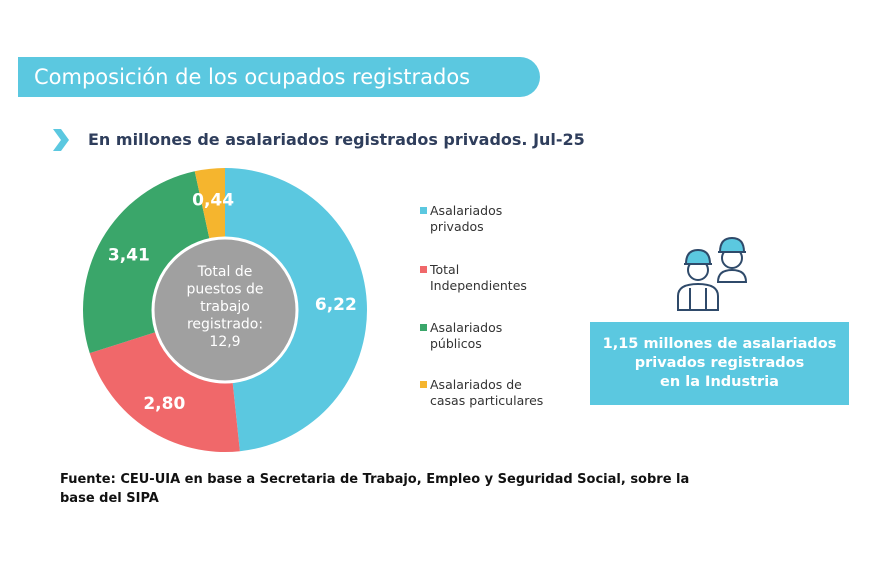 This screenshot has width=870, height=580. I want to click on center-label: 12,9, so click(224, 342).